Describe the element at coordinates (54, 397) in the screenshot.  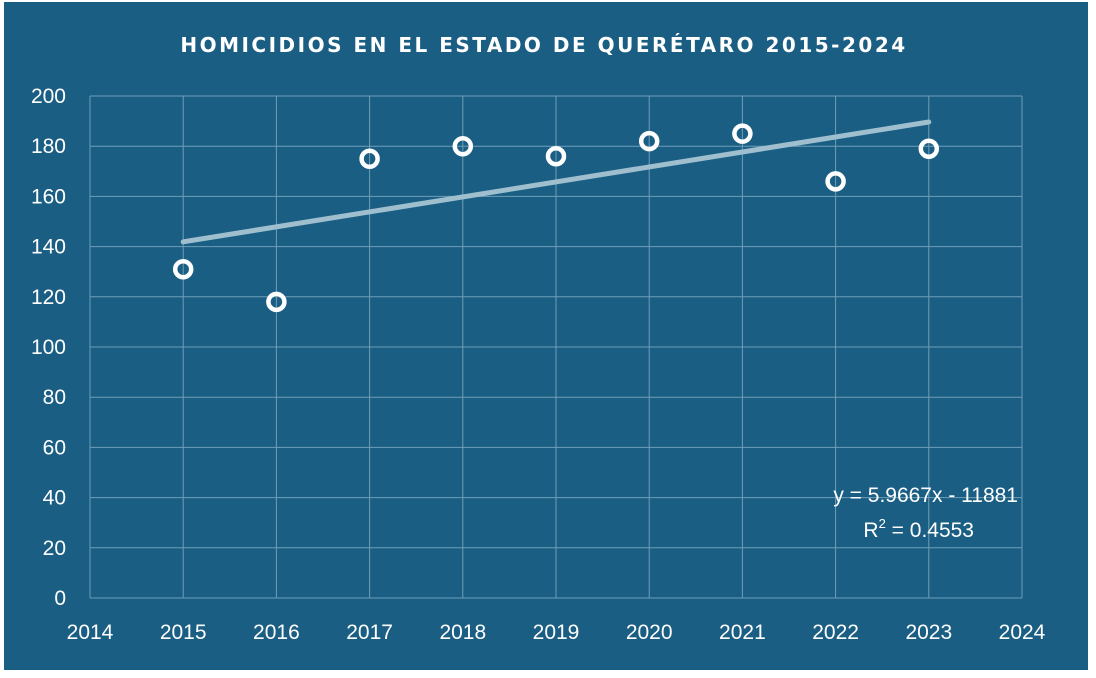
I see `y-tick-label: 80` at that location.